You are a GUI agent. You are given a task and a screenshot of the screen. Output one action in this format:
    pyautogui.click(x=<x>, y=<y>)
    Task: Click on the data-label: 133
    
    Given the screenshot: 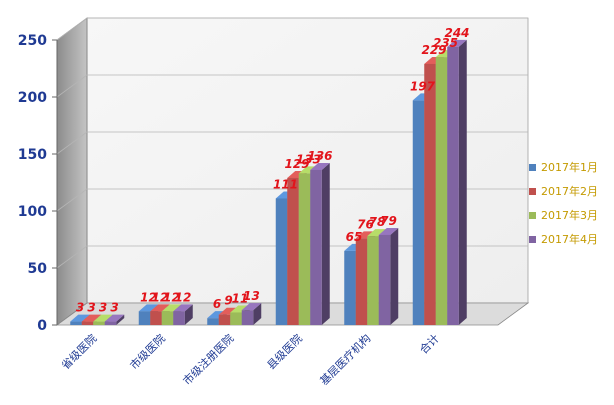 What is the action you would take?
    pyautogui.click(x=308, y=159)
    